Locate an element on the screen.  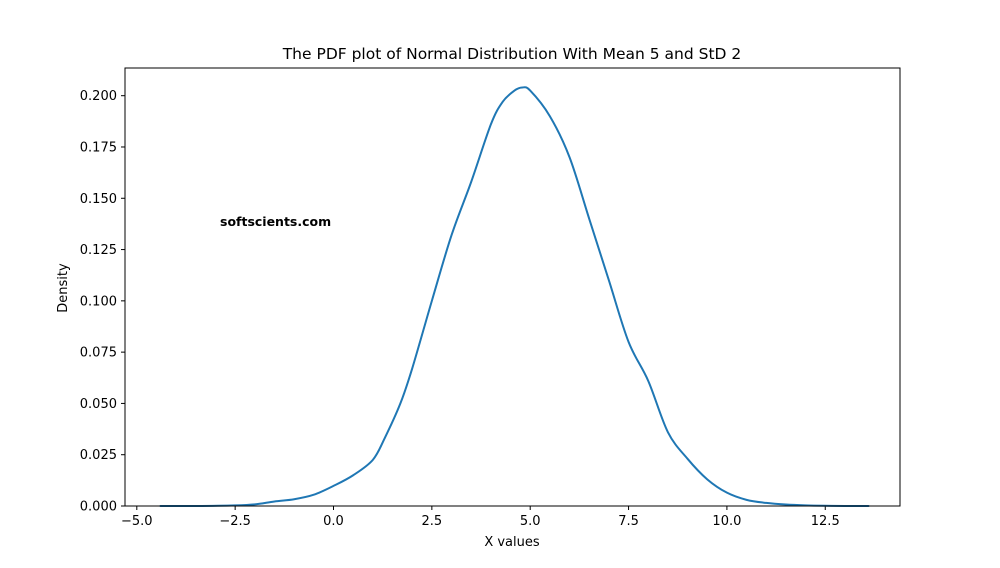
x-tick-label: 5.0 is located at coordinates (530, 521).